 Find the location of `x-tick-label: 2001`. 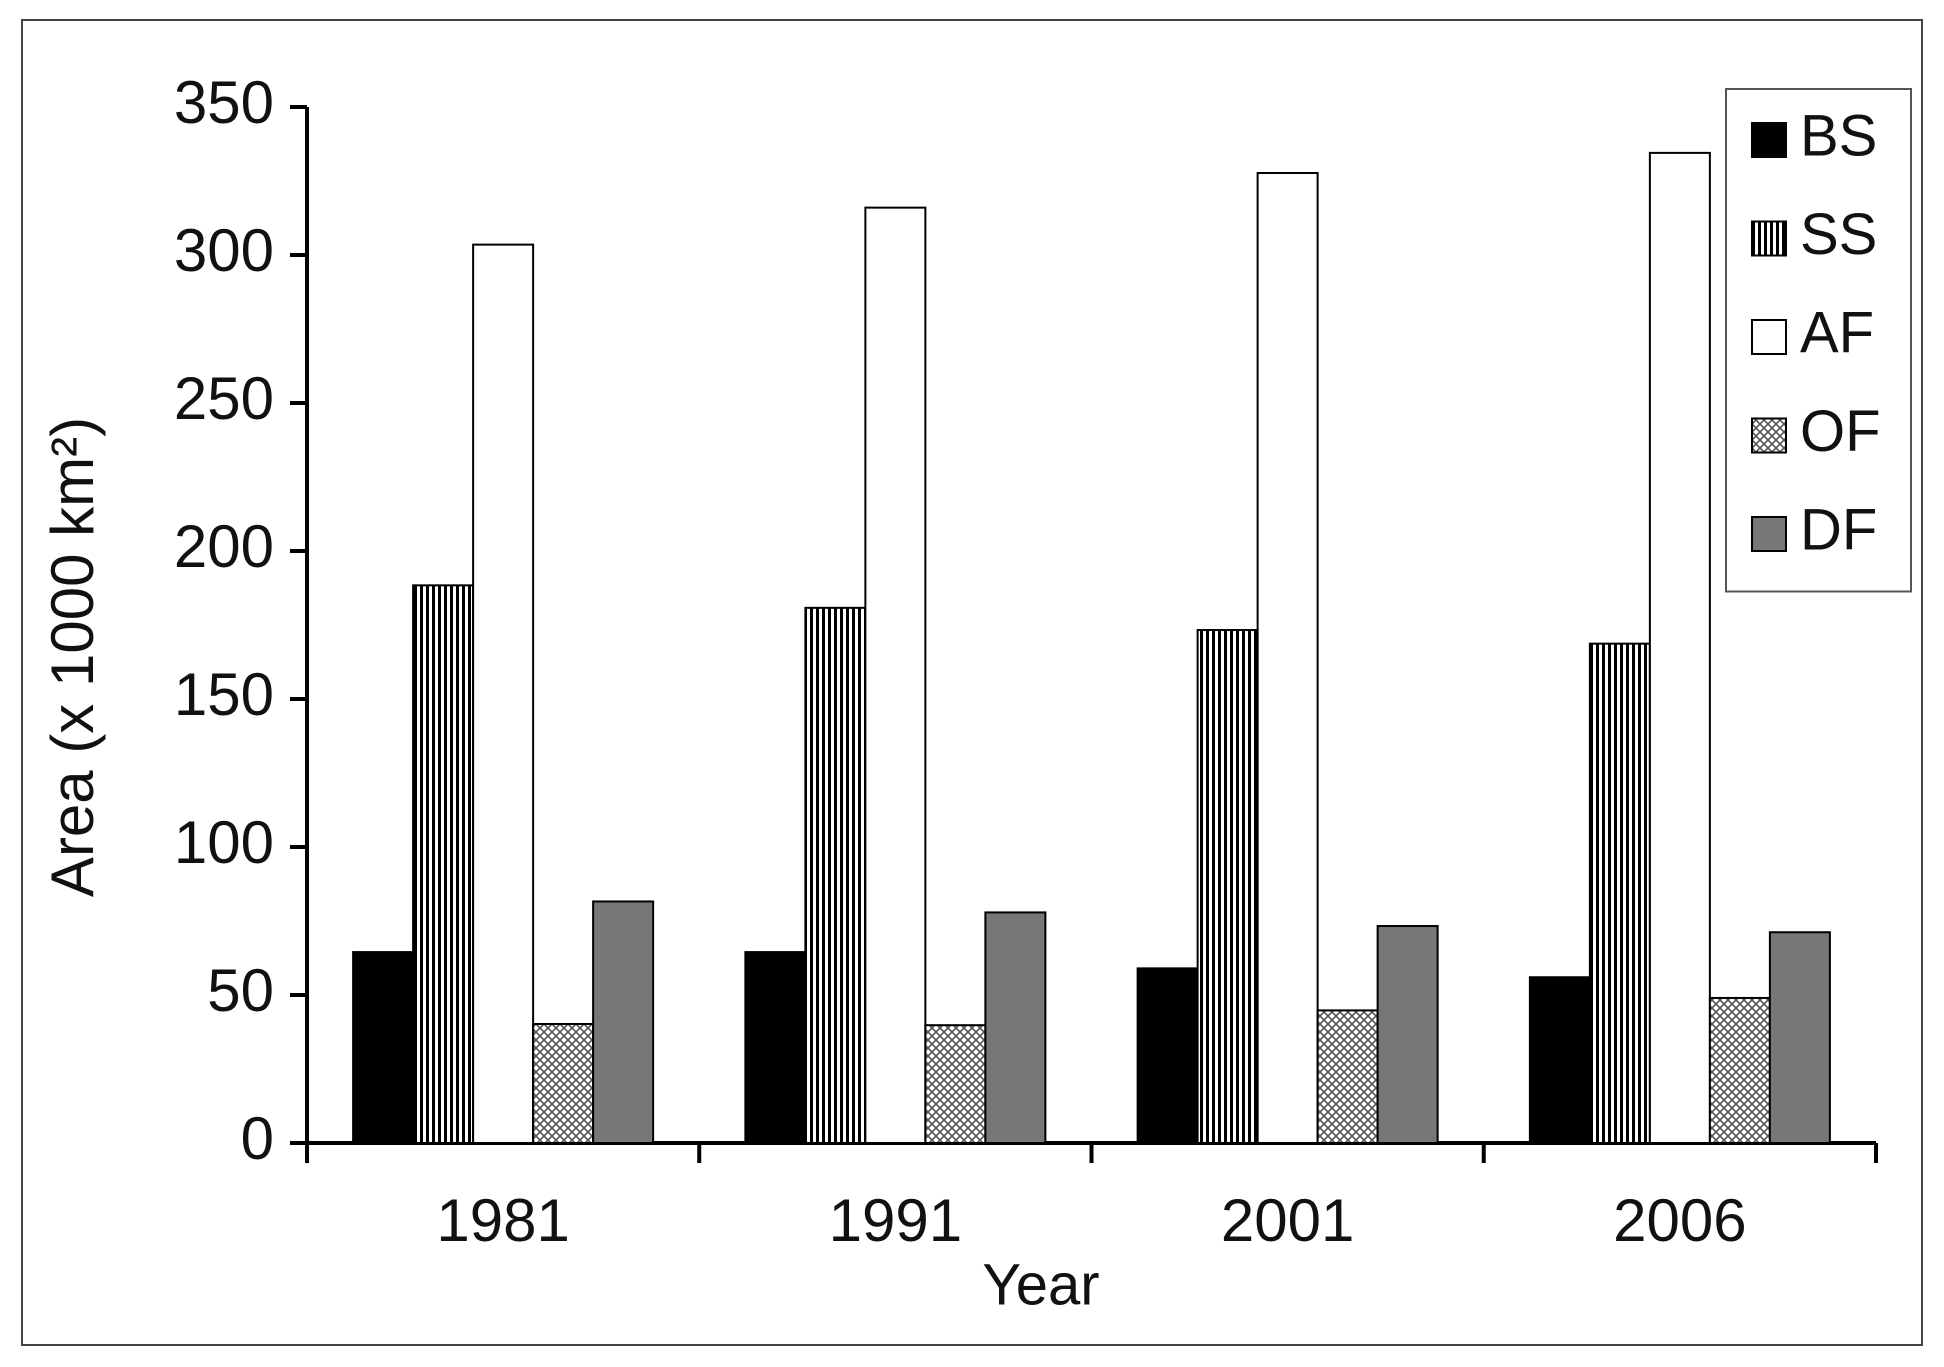

x-tick-label: 2001 is located at coordinates (1287, 1220).